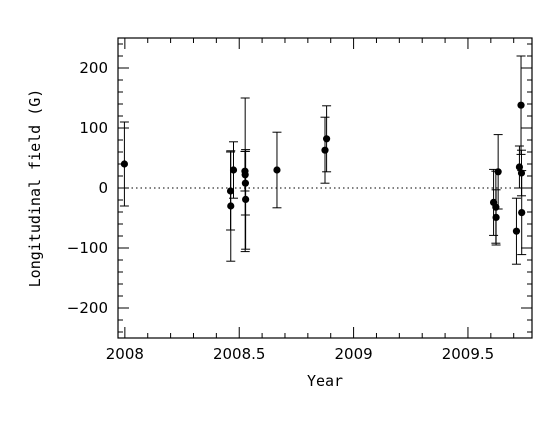 Image resolution: width=550 pixels, height=425 pixels. Describe the element at coordinates (125, 354) in the screenshot. I see `x-tick-label: 2008` at that location.